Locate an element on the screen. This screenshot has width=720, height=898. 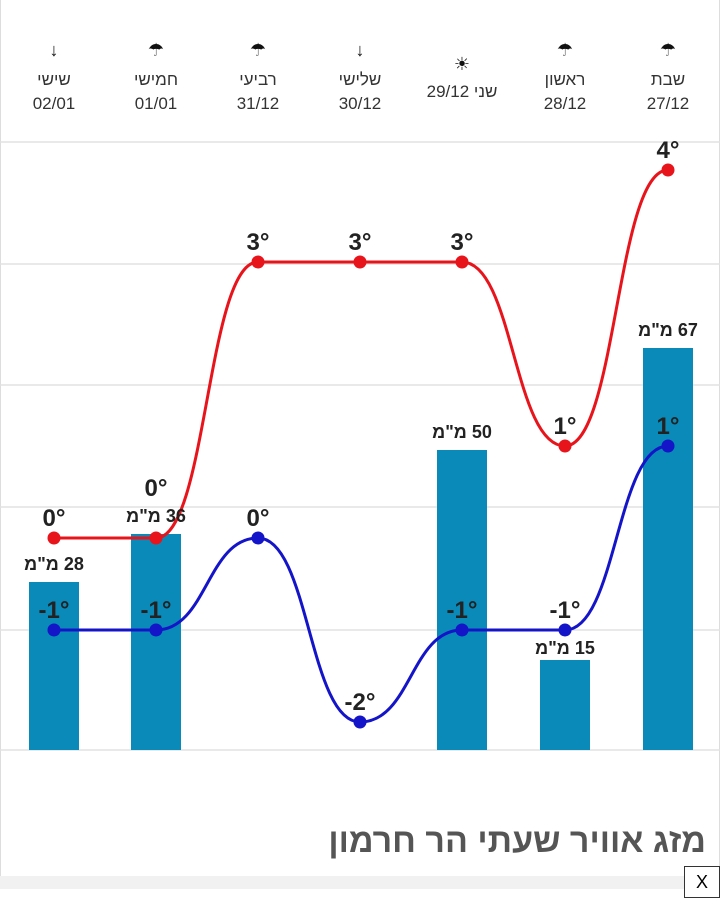
precip-label: 36 מ"מ is located at coordinates (156, 516).